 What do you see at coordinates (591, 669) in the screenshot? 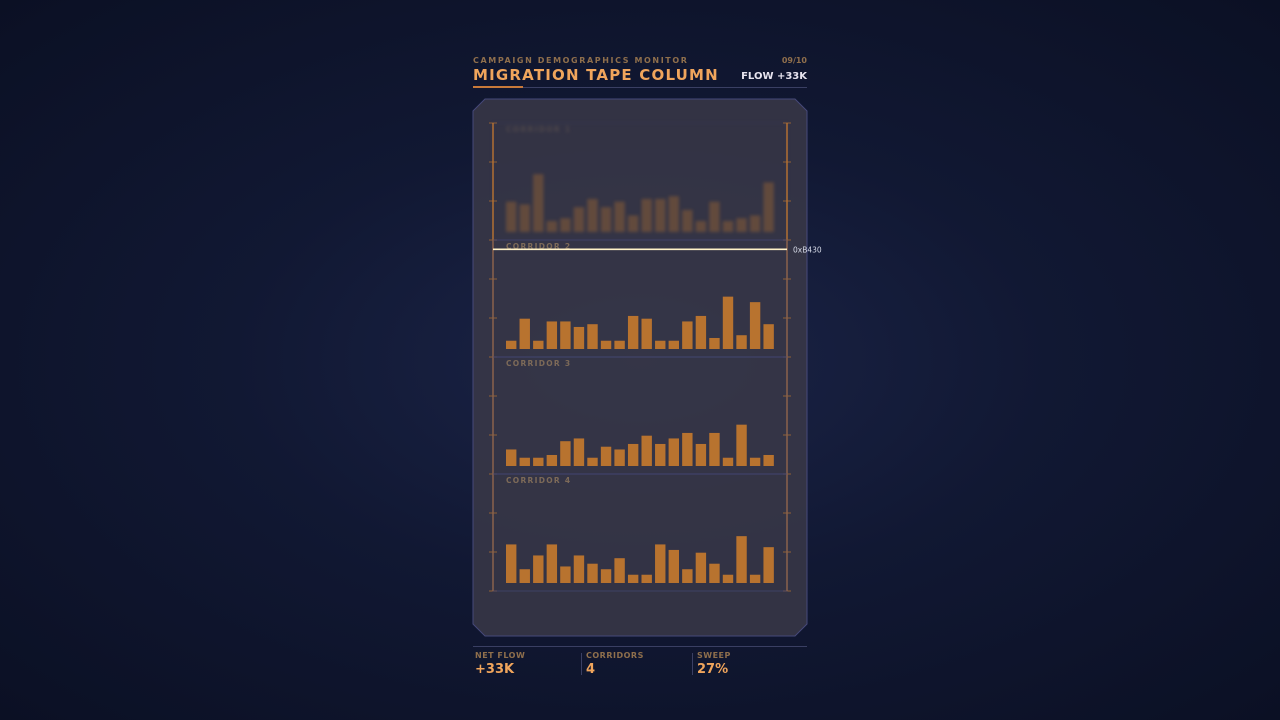
I see `stat-corridors-value: 4` at bounding box center [591, 669].